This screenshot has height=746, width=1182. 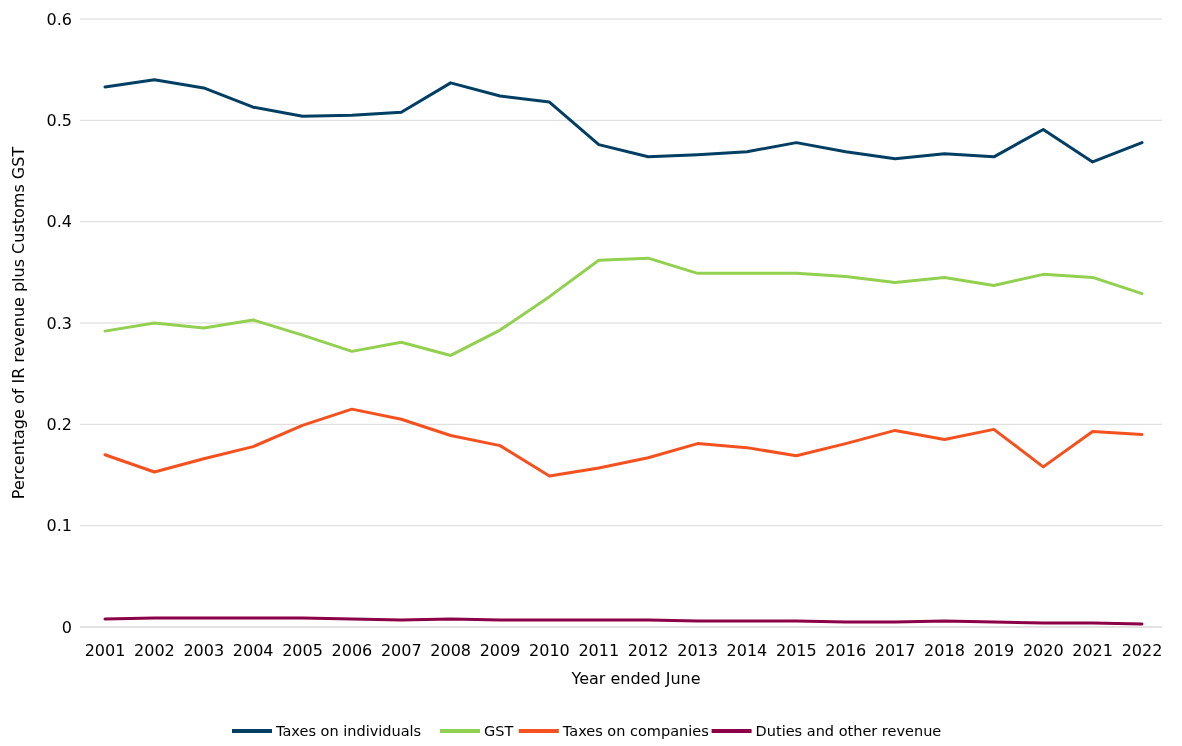 What do you see at coordinates (1142, 650) in the screenshot?
I see `x-tick-label: 2022` at bounding box center [1142, 650].